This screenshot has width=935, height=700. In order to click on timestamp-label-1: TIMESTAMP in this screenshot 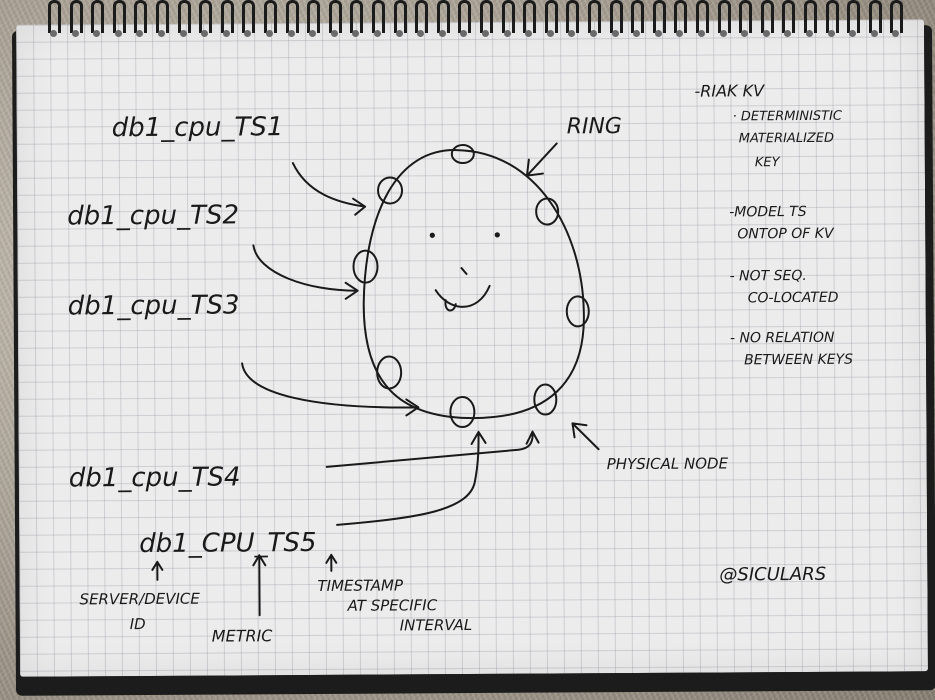, I will do `click(360, 585)`.